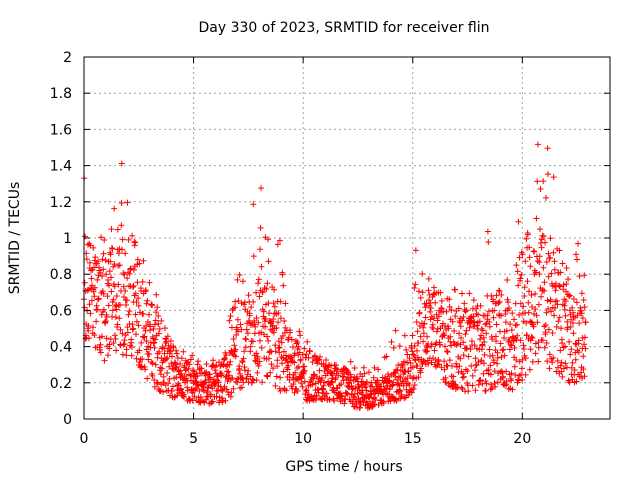  Describe the element at coordinates (522, 439) in the screenshot. I see `x-tick-label: 20` at that location.